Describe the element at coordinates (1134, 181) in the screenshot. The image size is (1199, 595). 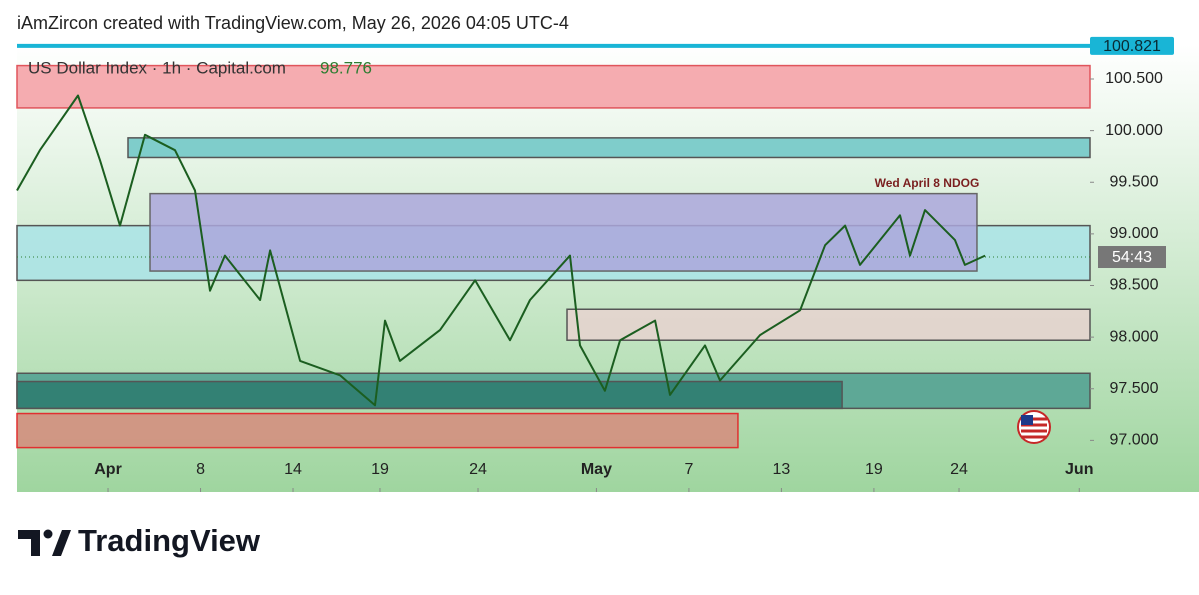
I see `y-tick-label: 99.500` at that location.